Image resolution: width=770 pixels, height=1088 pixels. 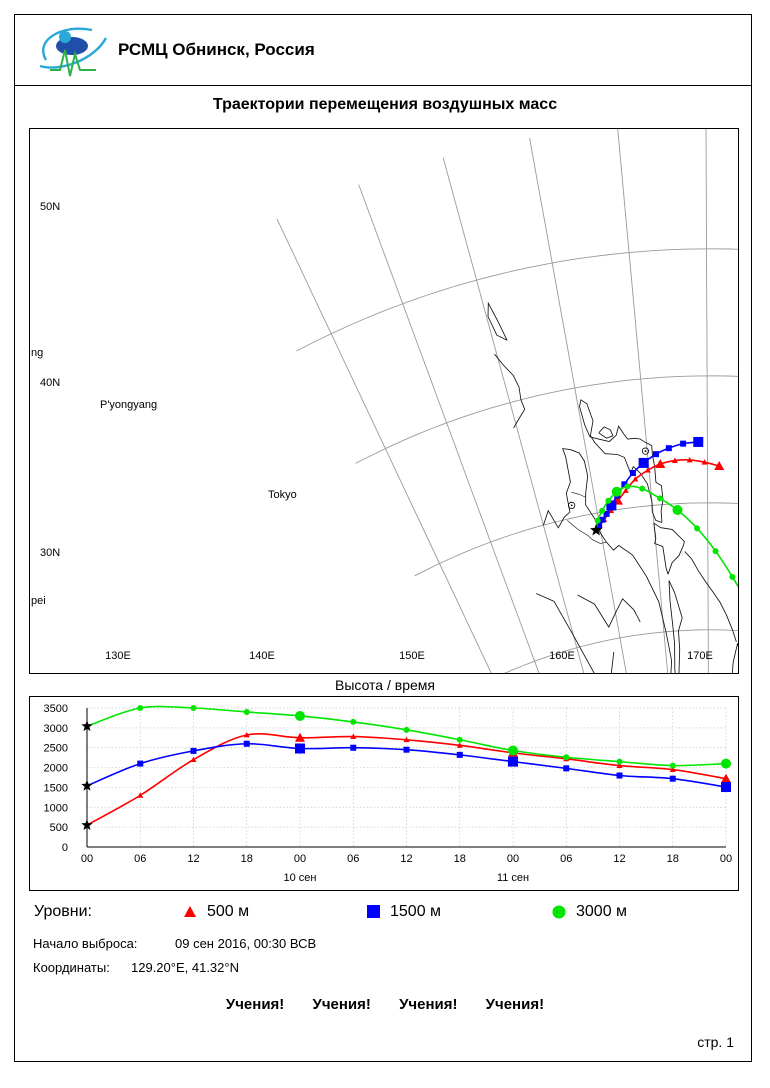 What do you see at coordinates (385, 914) in the screenshot?
I see `legend: Уровни: 500 м 1500 м 3000 м` at bounding box center [385, 914].